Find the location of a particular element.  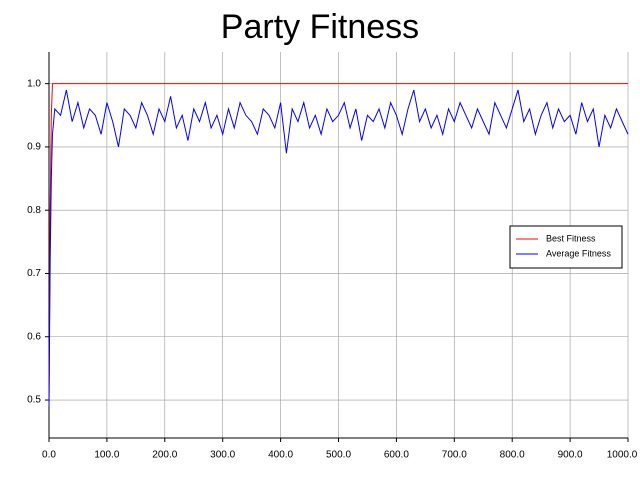

chart-title: Party Fitness is located at coordinates (320, 27).